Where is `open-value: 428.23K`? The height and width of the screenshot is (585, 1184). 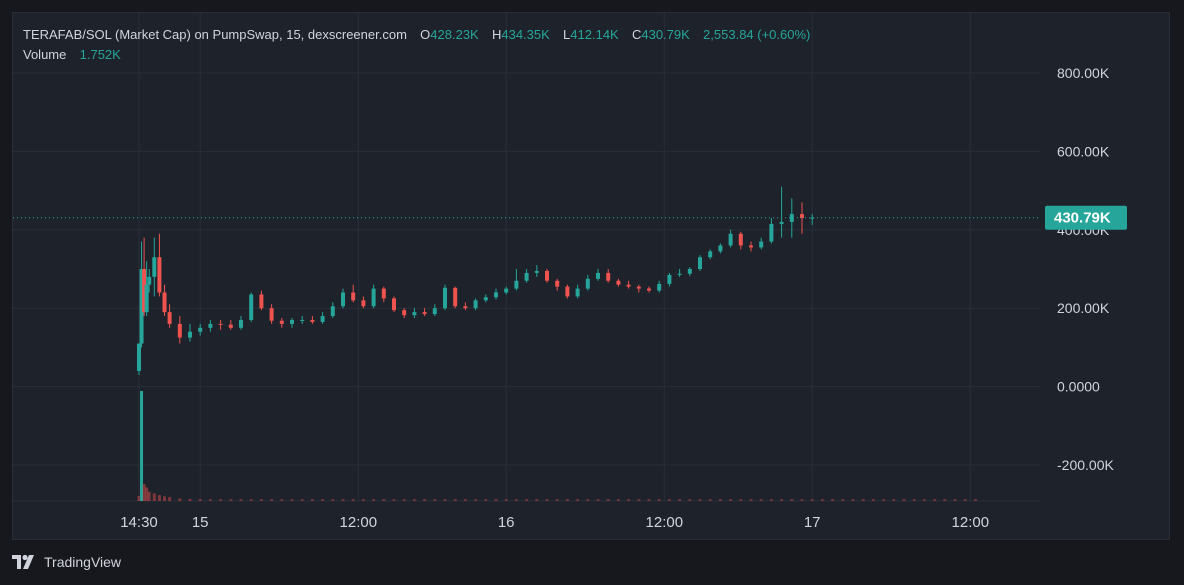
open-value: 428.23K is located at coordinates (454, 34).